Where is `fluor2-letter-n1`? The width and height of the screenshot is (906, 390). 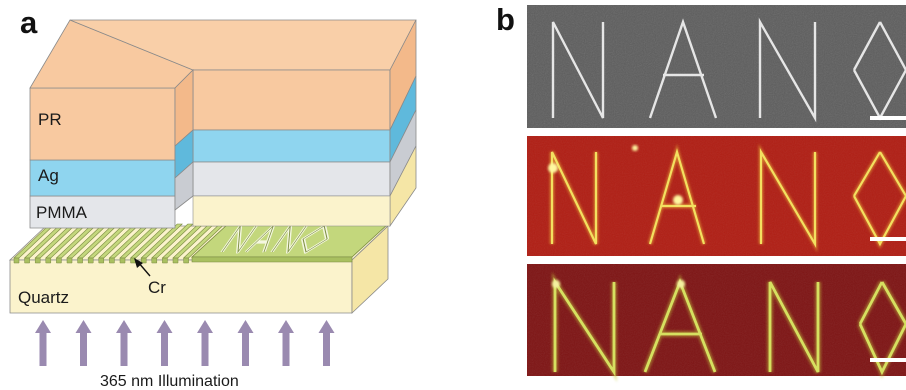 fluor2-letter-n1 is located at coordinates (584, 327).